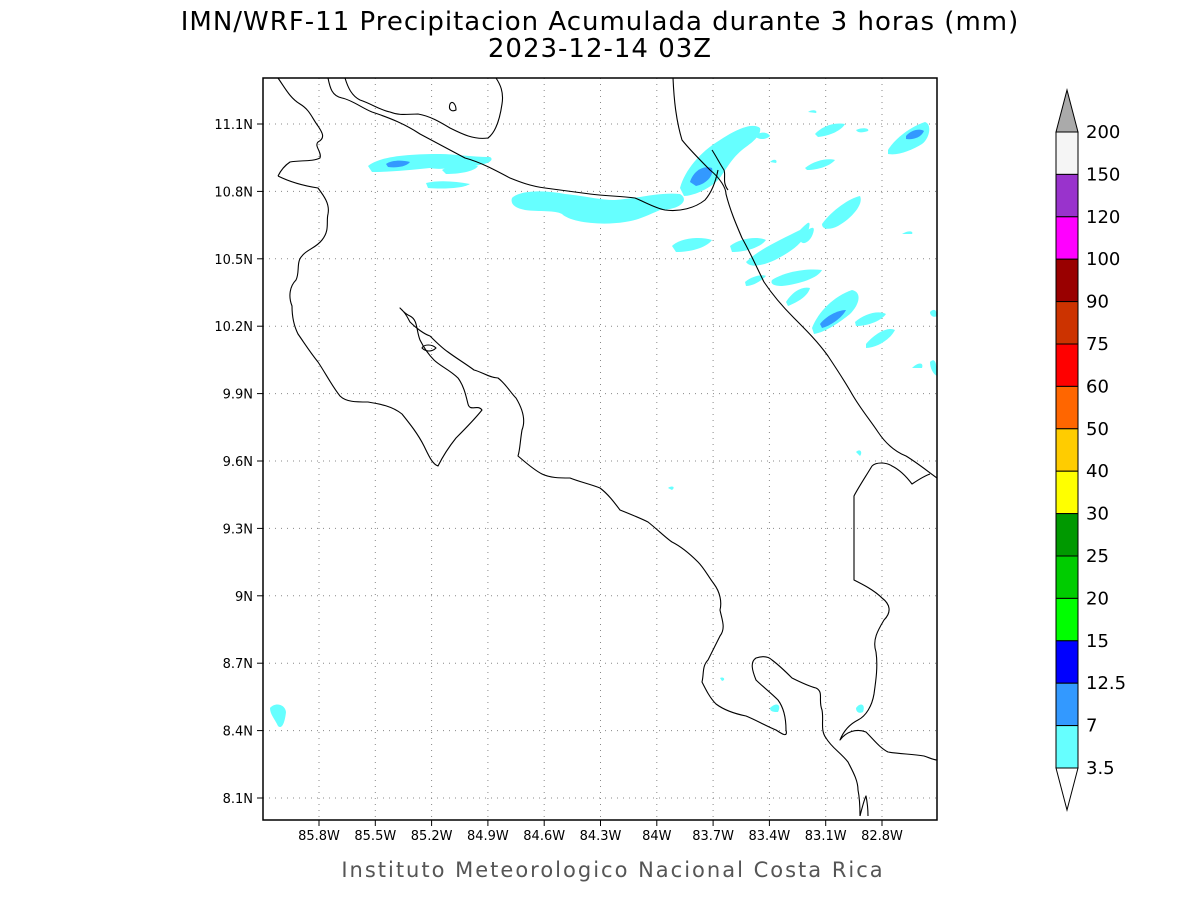  What do you see at coordinates (238, 732) in the screenshot?
I see `lat-tick-label: 8.4N` at bounding box center [238, 732].